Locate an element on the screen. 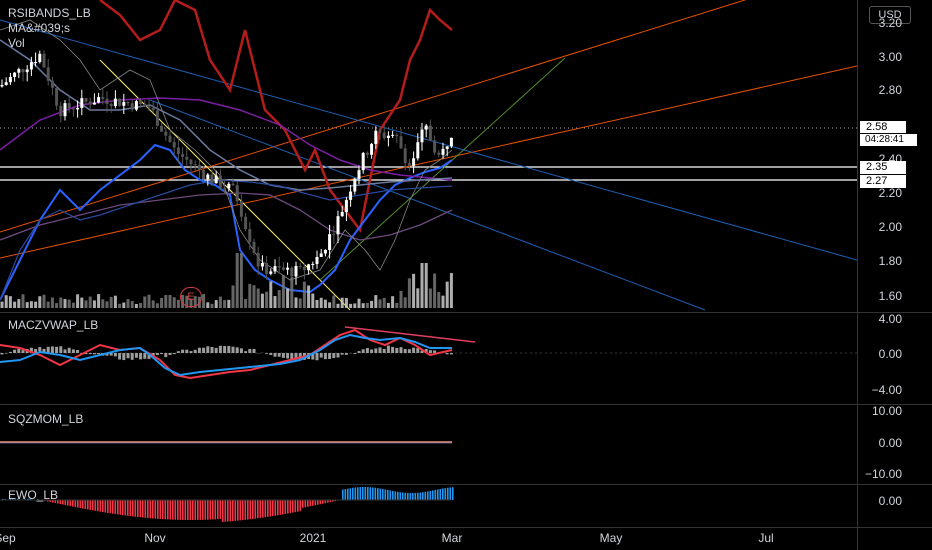  rsibands-label: RSIBANDS_LB is located at coordinates (49, 13).